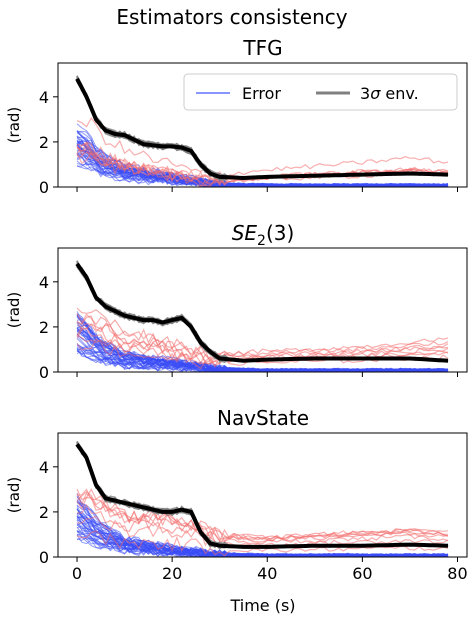 The image size is (468, 621). Describe the element at coordinates (262, 605) in the screenshot. I see `x-axis-label: Time (s)` at that location.